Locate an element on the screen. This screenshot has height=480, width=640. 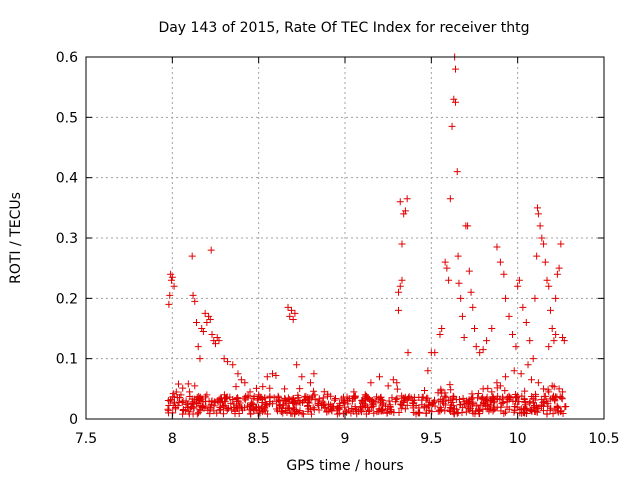
x-tick-label: 8 is located at coordinates (172, 439).